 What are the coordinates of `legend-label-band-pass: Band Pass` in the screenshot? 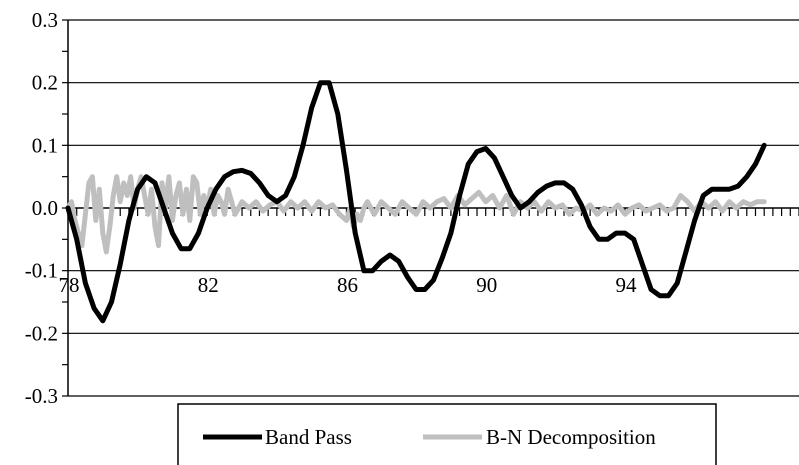 It's located at (308, 437).